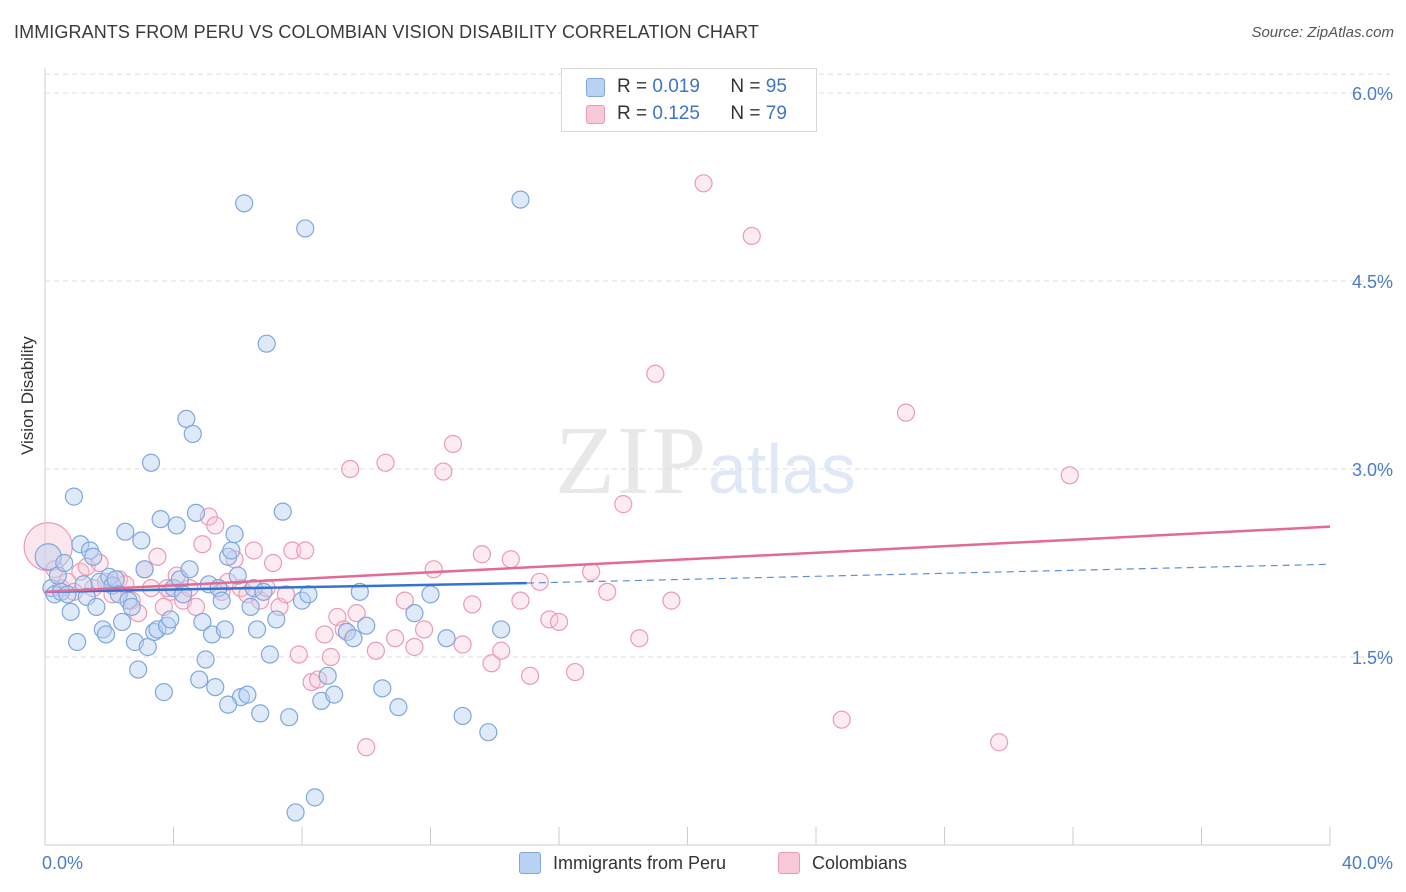 The height and width of the screenshot is (892, 1406). I want to click on bottom-legend-swatch-colombians, so click(789, 863).